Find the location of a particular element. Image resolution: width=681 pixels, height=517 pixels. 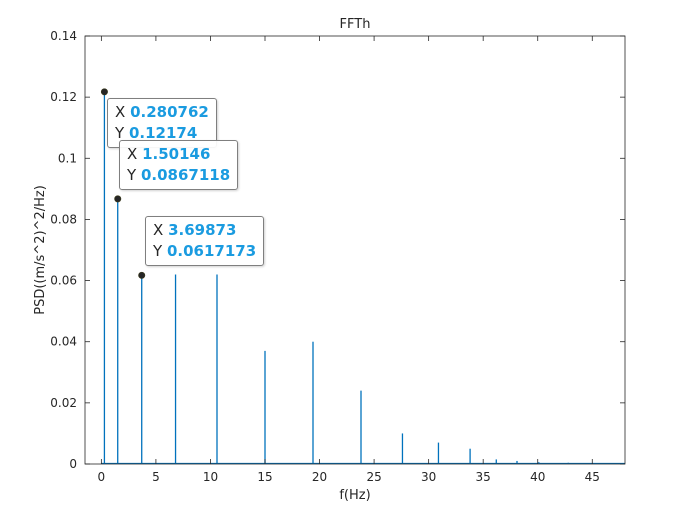

datatip-x-value: 1.50146 is located at coordinates (176, 154).